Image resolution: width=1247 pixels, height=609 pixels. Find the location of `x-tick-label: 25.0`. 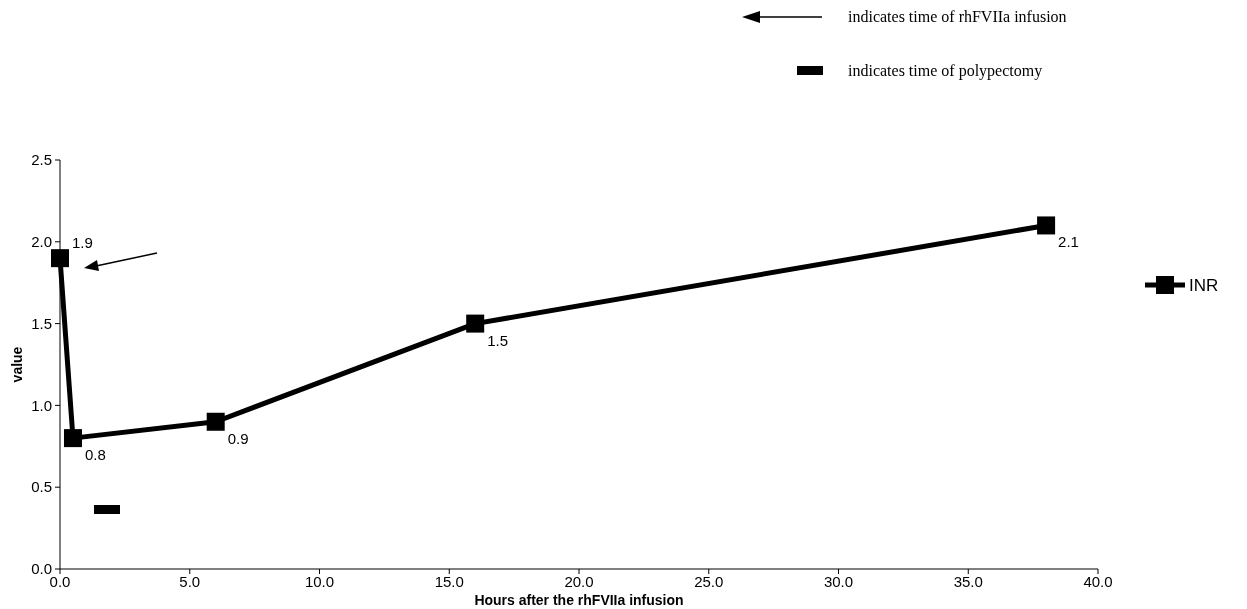

x-tick-label: 25.0 is located at coordinates (709, 581).